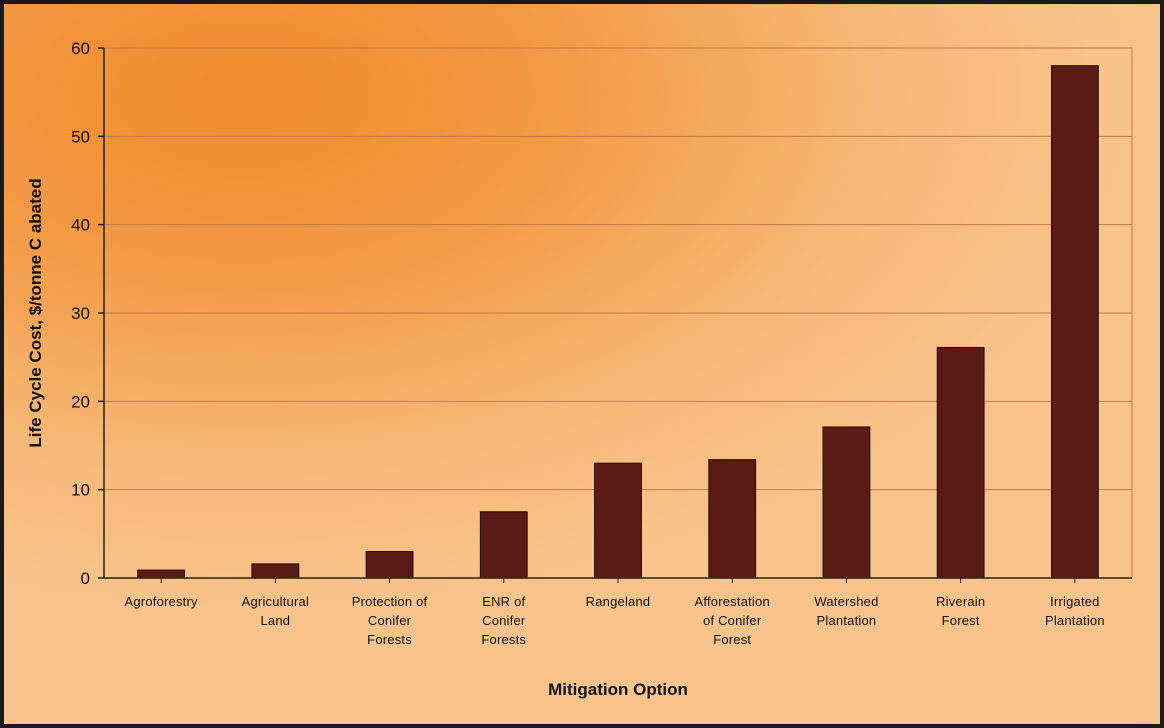 This screenshot has height=728, width=1164. Describe the element at coordinates (275, 620) in the screenshot. I see `x-category-label: Land` at that location.